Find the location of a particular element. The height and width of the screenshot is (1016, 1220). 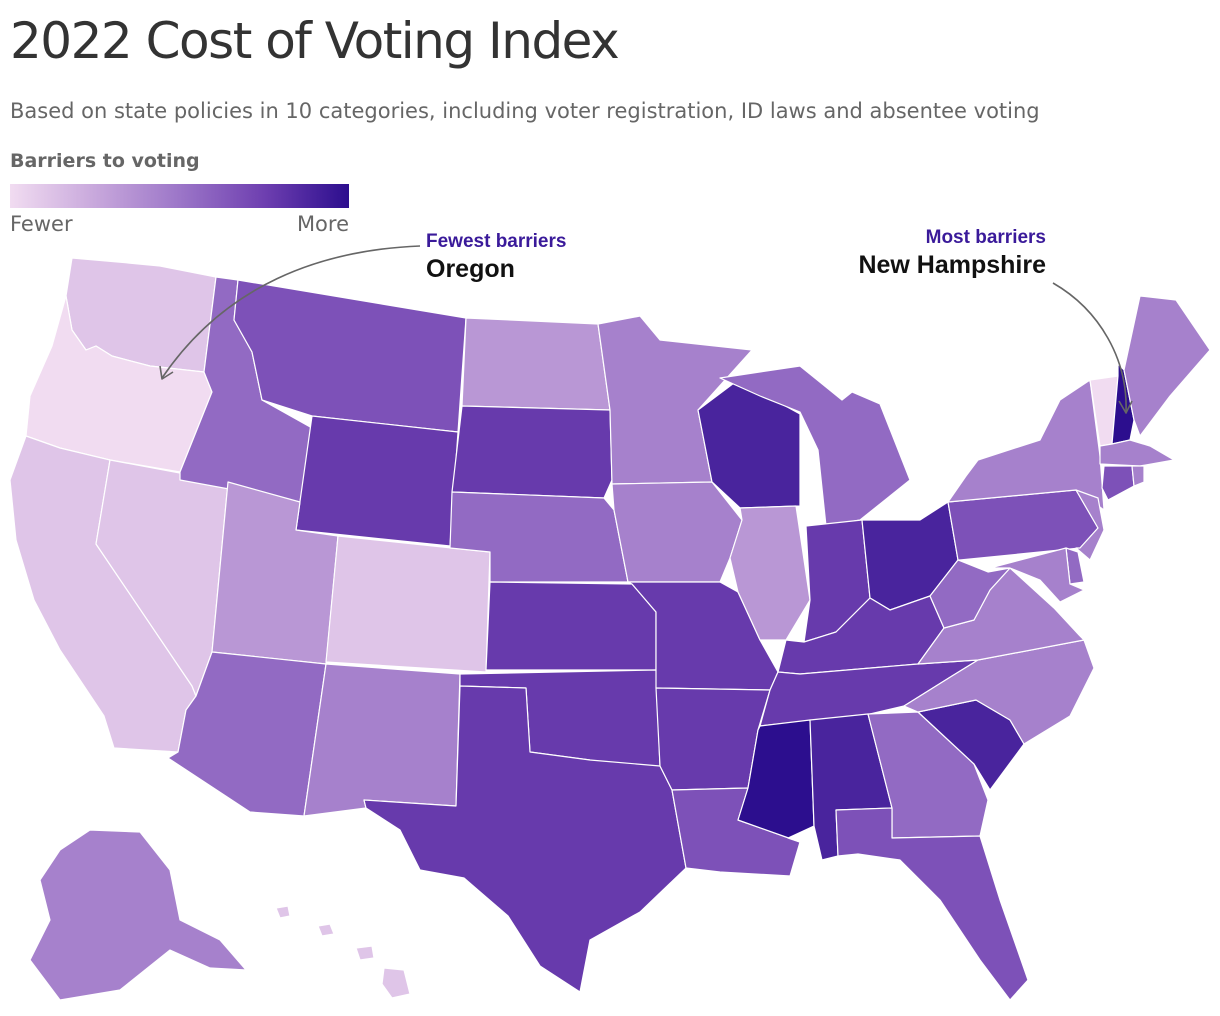

most-barriers-label: Most barriers is located at coordinates (985, 237).